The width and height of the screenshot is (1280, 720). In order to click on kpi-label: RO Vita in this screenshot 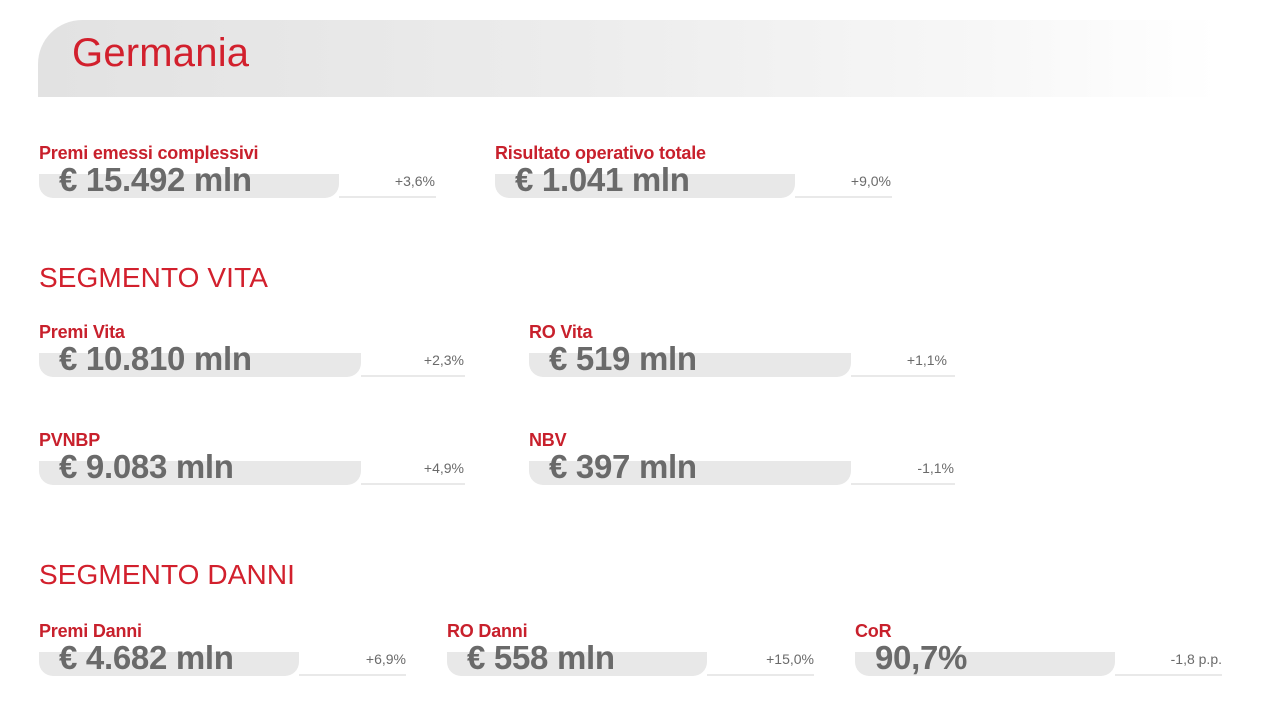, I will do `click(561, 332)`.